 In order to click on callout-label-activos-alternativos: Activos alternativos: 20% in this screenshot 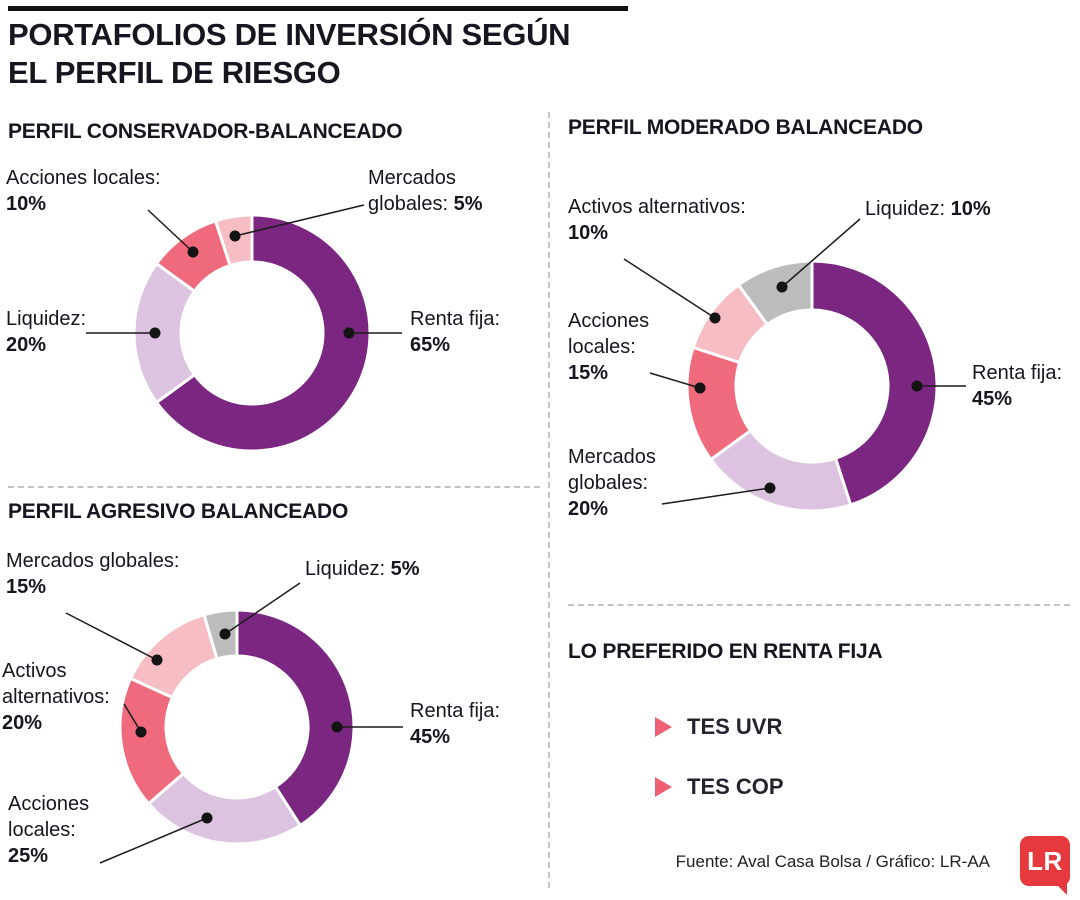, I will do `click(56, 697)`.